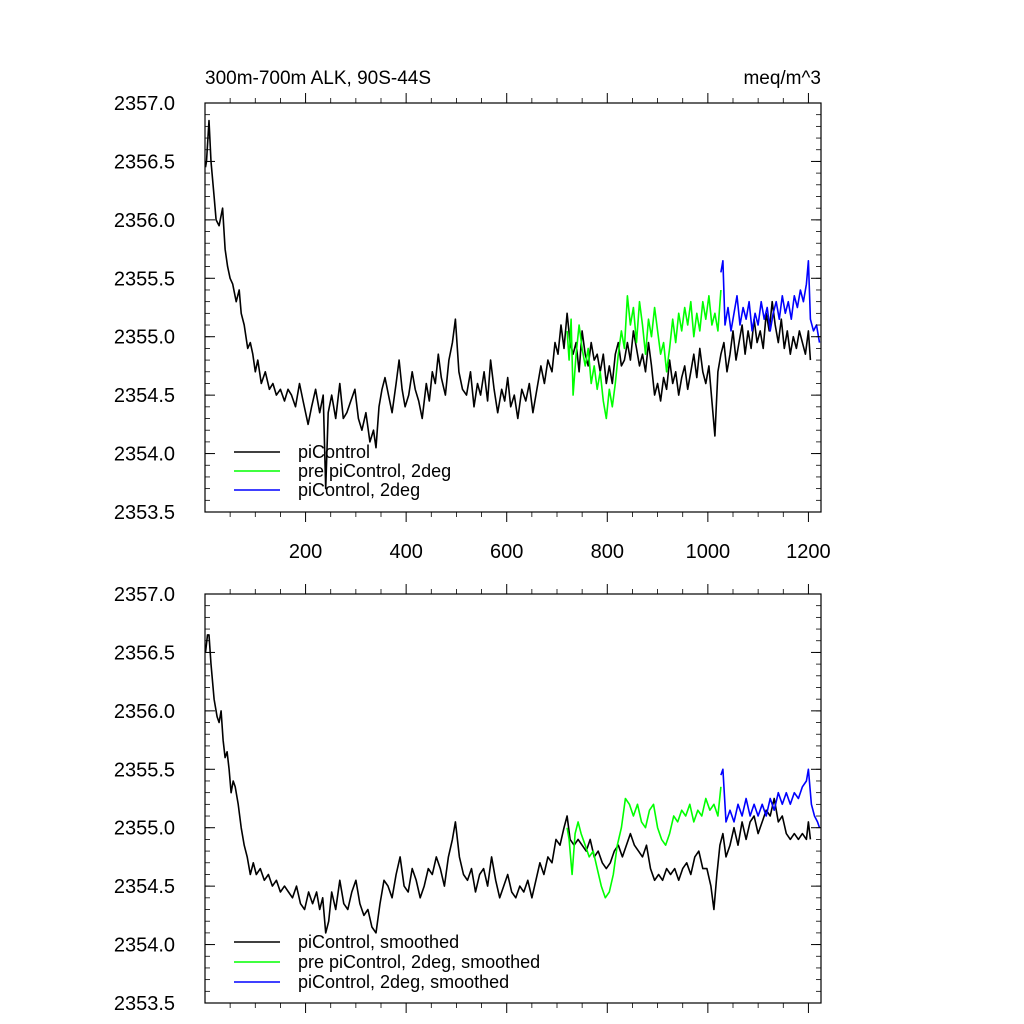  I want to click on top-x-tick-label: 400, so click(405, 552).